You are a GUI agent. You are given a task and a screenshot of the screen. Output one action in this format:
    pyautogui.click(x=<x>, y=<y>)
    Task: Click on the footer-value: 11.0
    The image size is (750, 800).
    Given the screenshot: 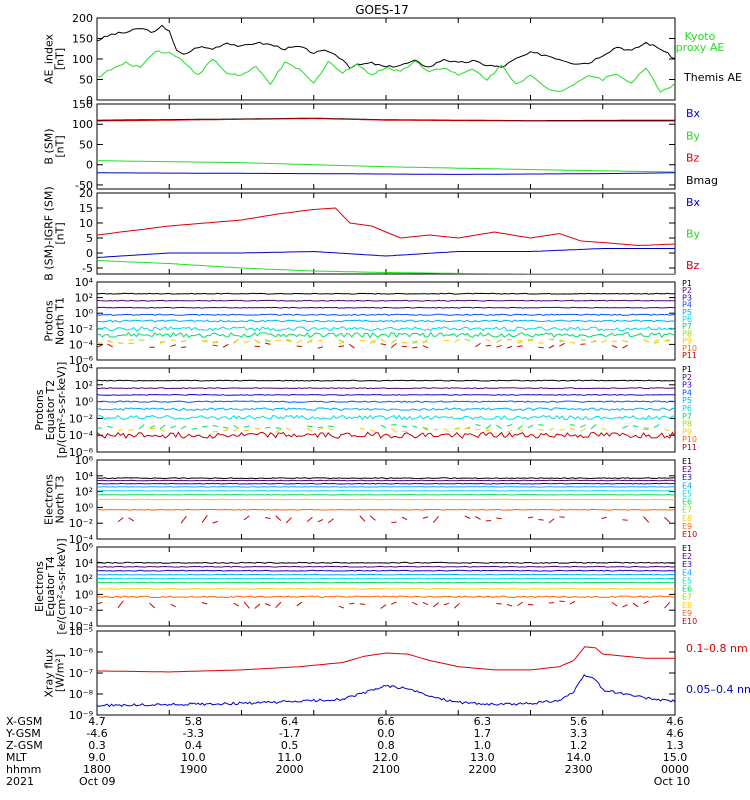 What is the action you would take?
    pyautogui.click(x=289, y=757)
    